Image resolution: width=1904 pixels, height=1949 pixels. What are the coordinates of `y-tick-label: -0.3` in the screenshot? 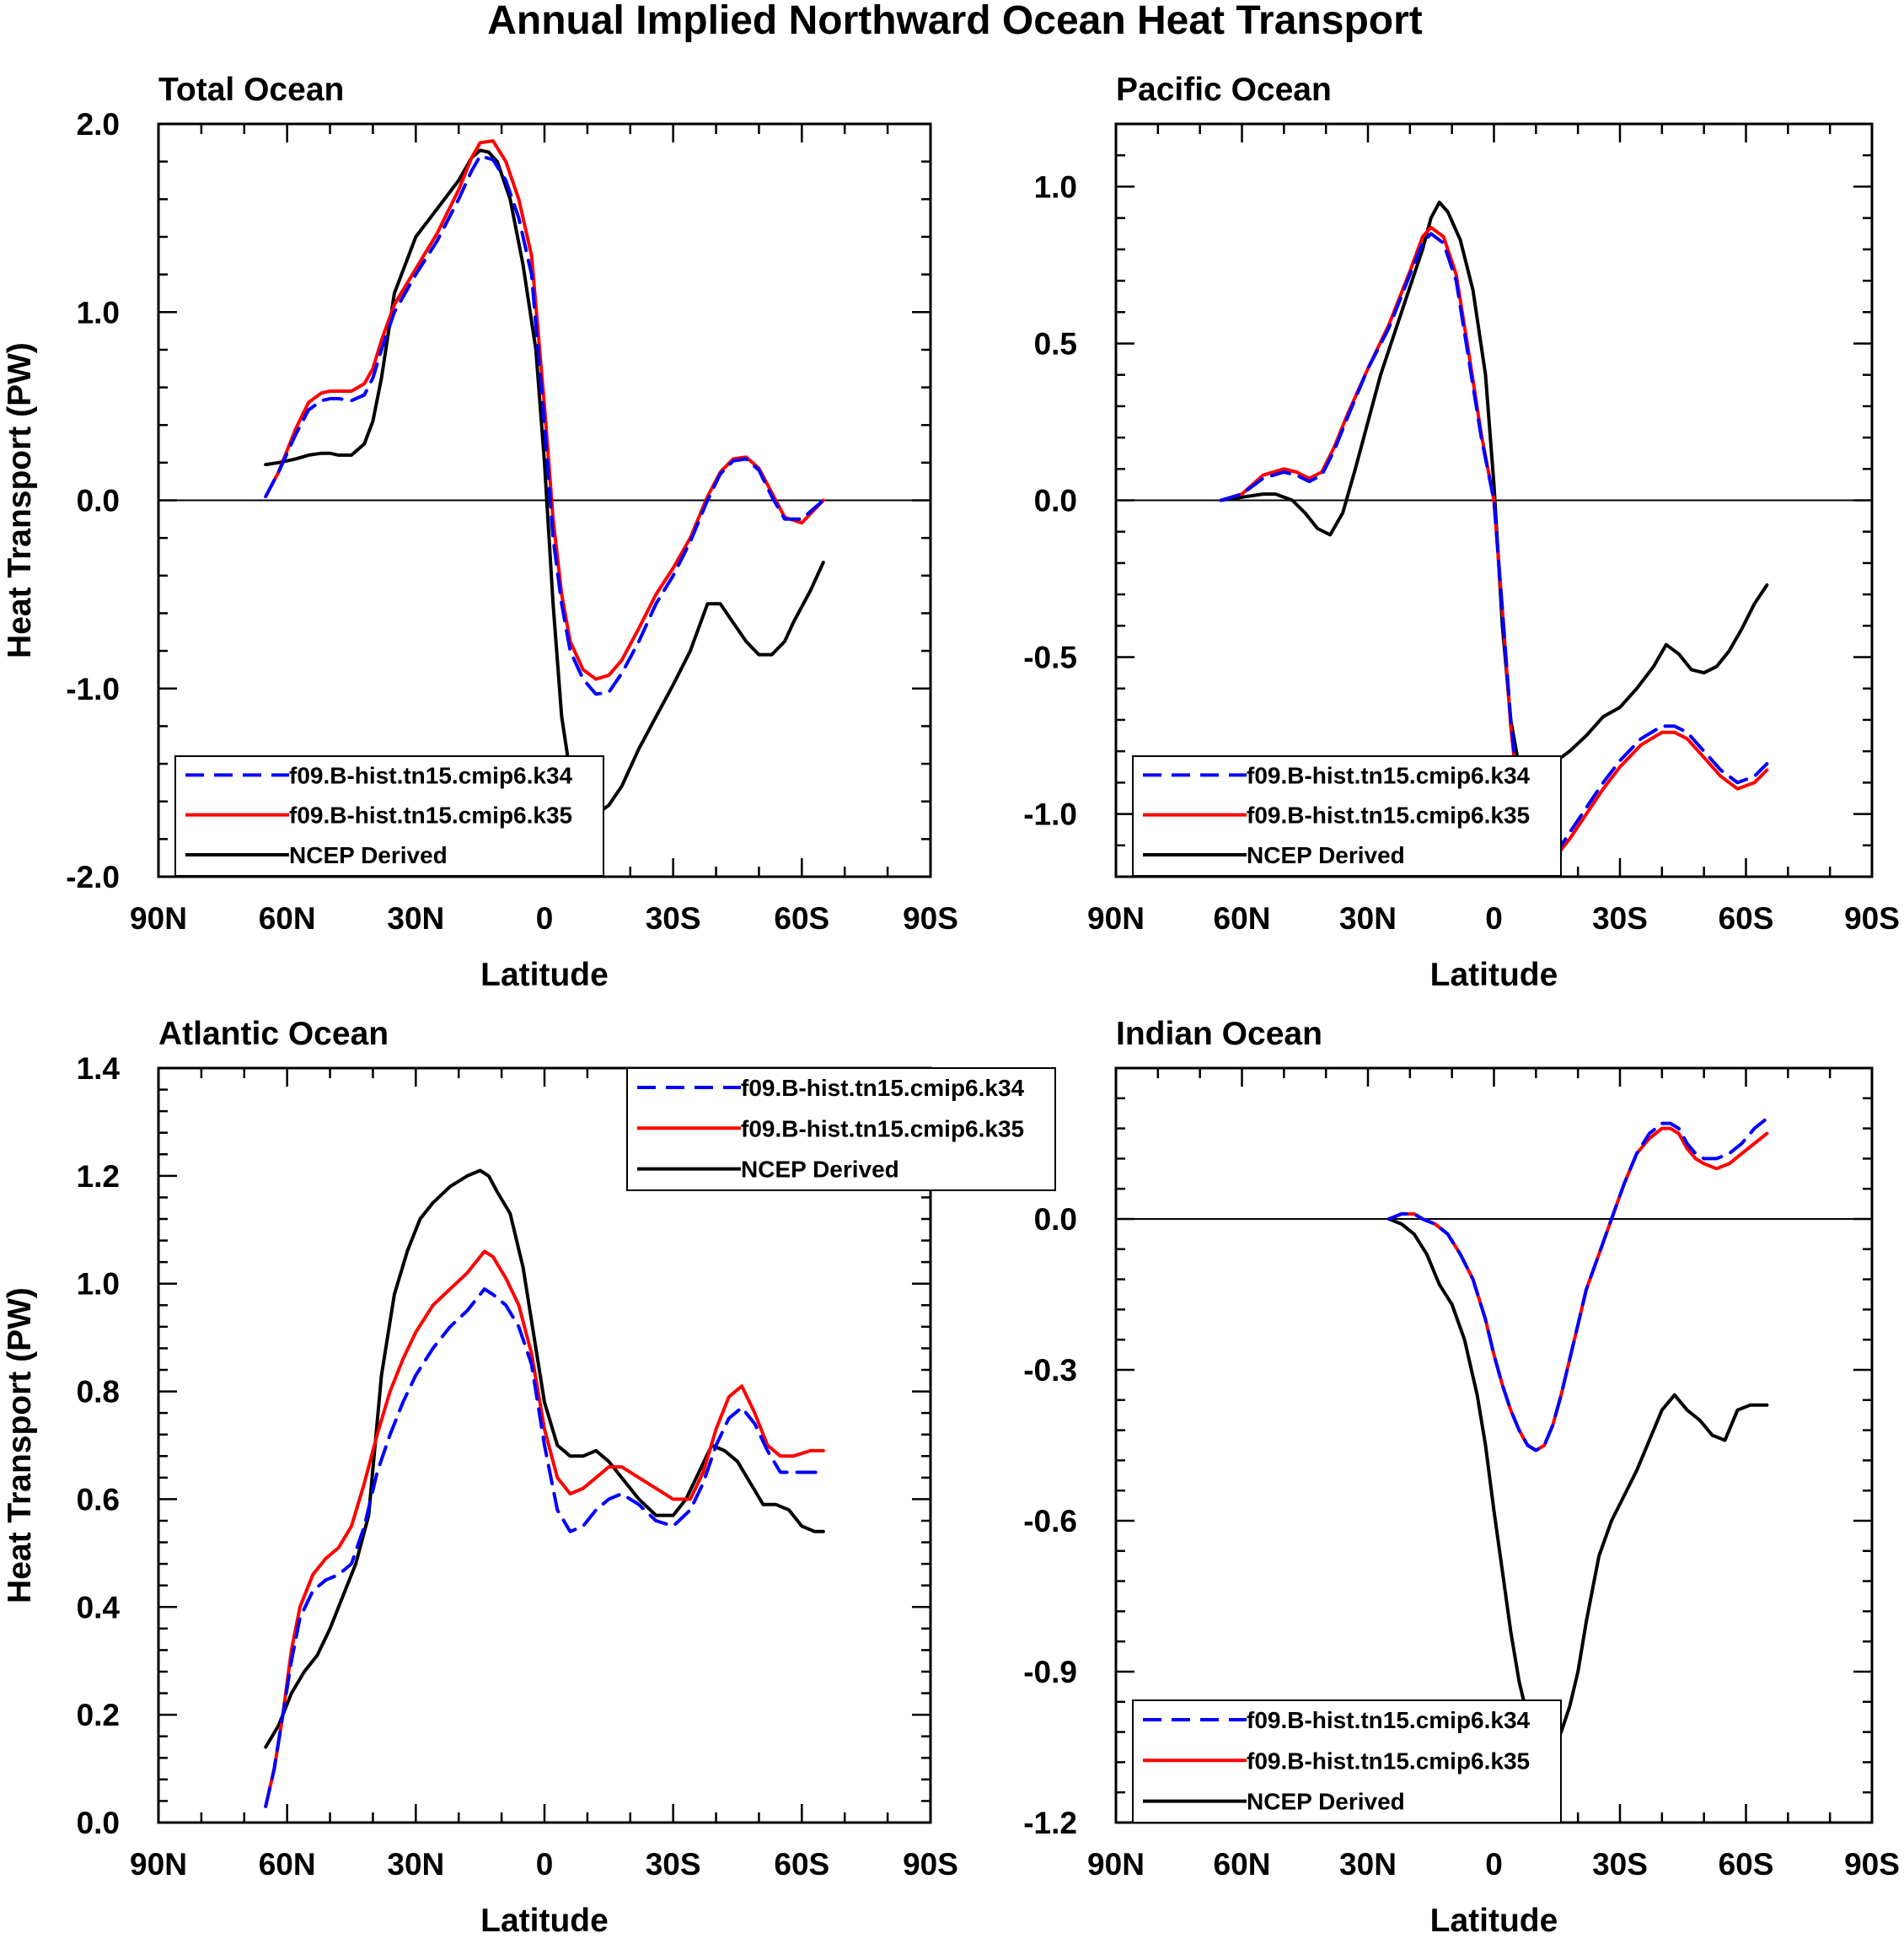 It's located at (1050, 1370).